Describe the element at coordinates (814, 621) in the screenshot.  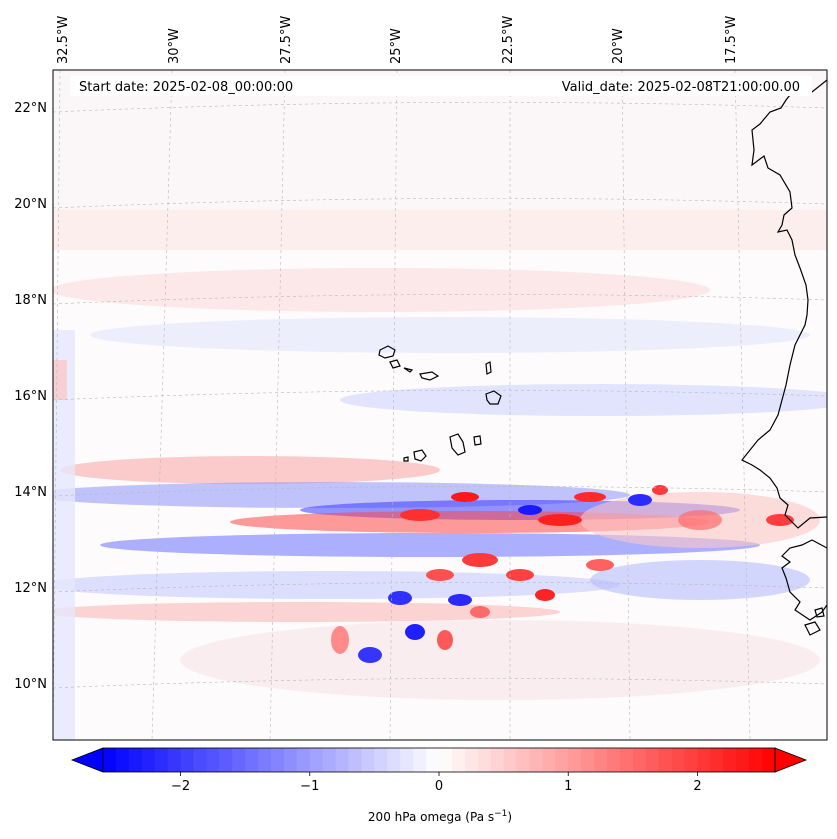
I see `bijagos-islands` at that location.